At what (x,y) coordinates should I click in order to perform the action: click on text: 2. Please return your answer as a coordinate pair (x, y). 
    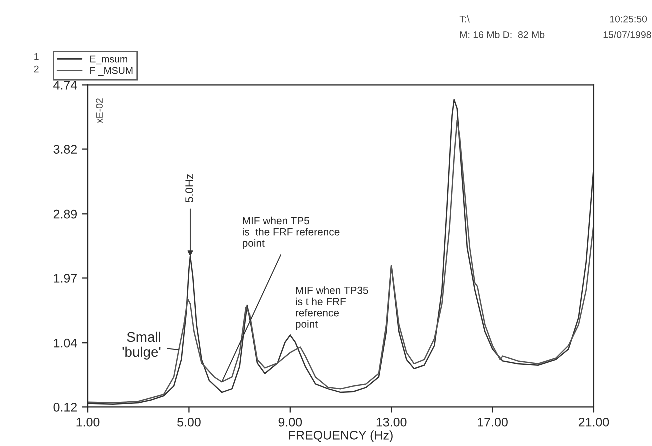
    Looking at the image, I should click on (36, 69).